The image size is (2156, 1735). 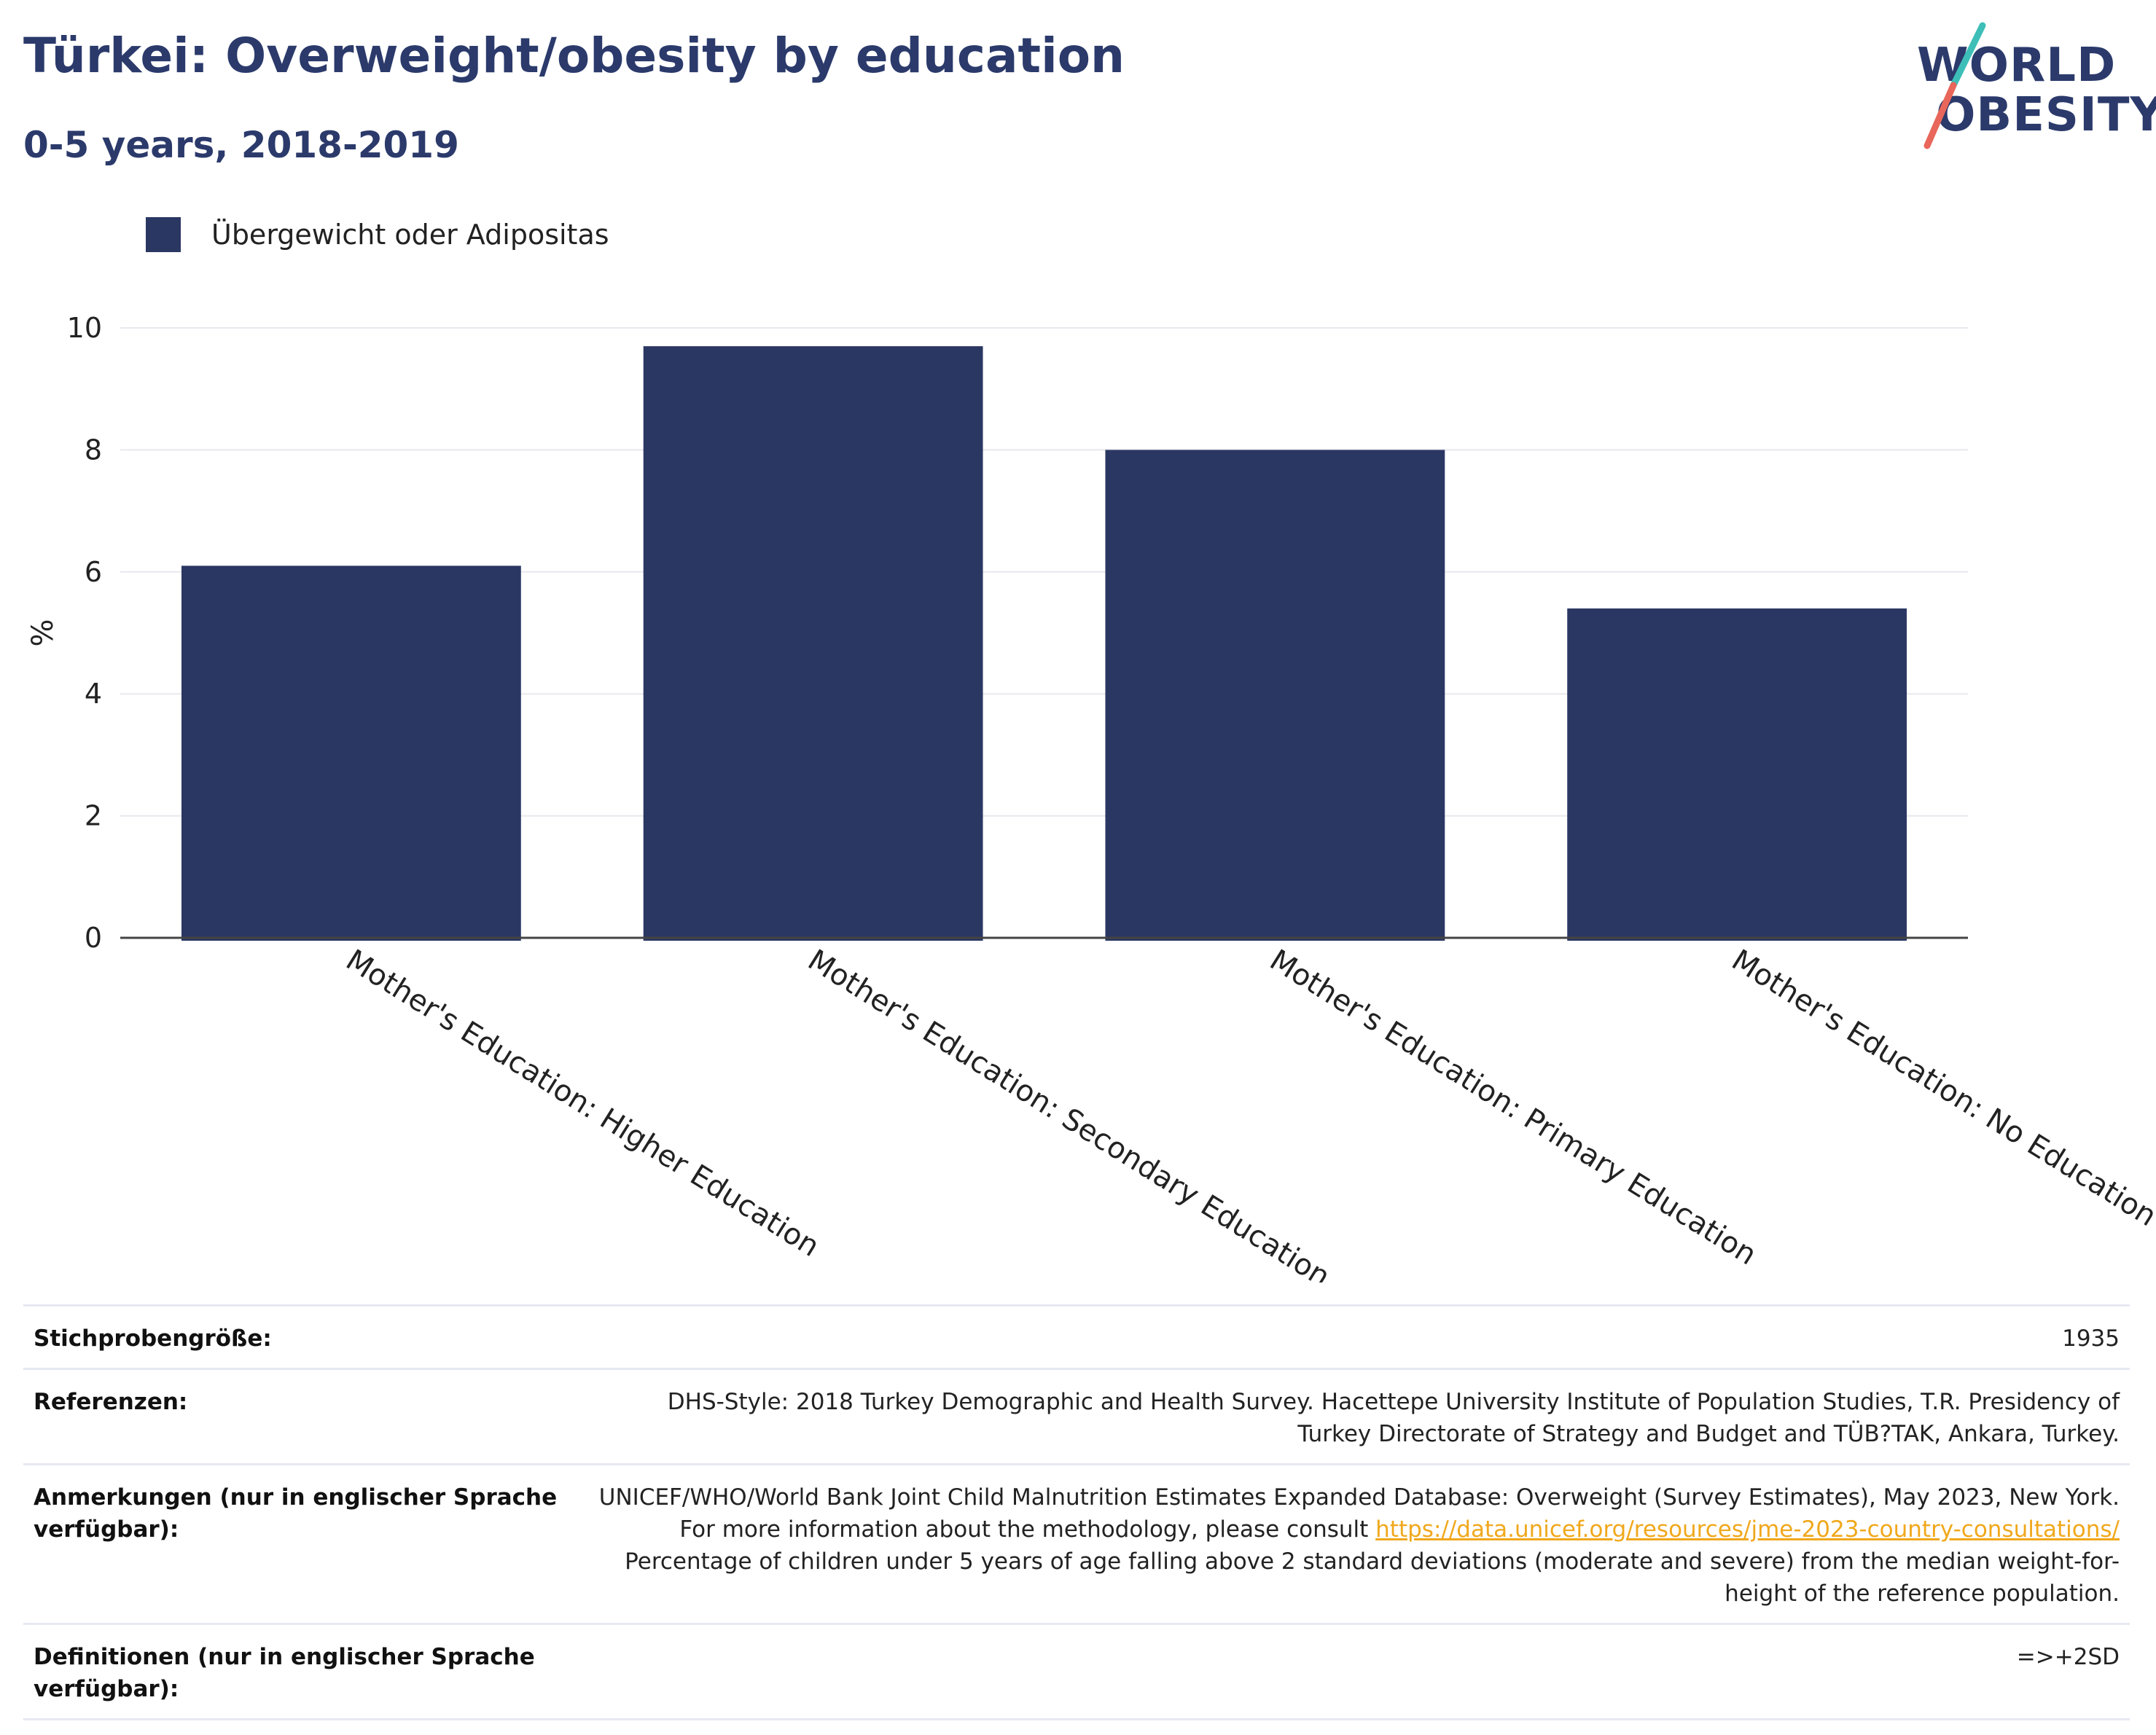 What do you see at coordinates (94, 694) in the screenshot?
I see `y-tick-label: 4` at bounding box center [94, 694].